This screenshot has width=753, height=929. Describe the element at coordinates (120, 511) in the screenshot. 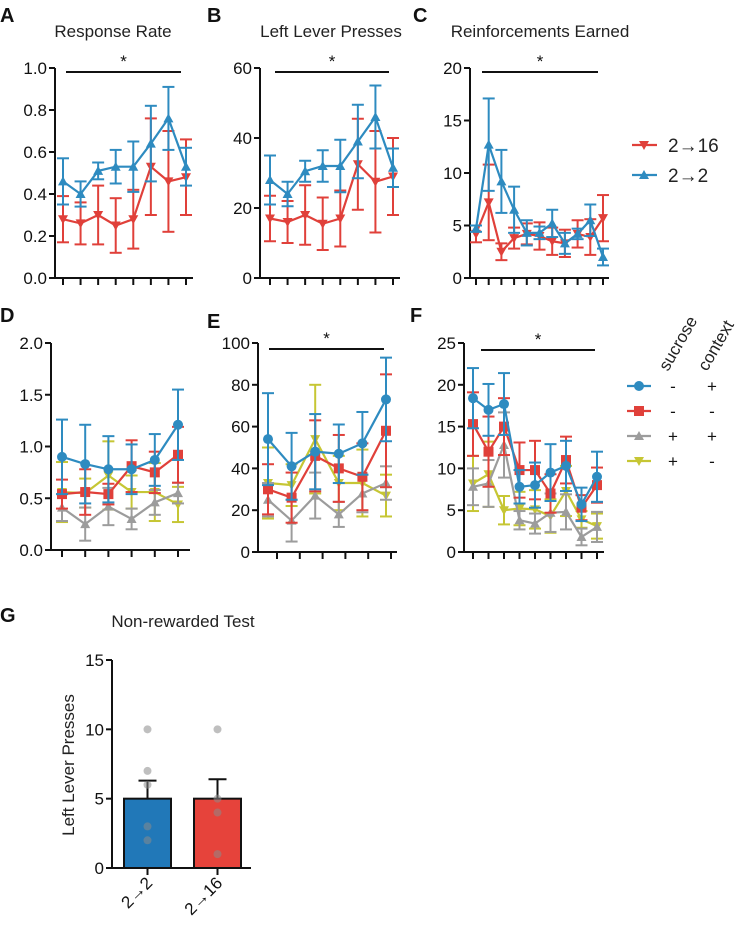

I see `series-gray` at that location.